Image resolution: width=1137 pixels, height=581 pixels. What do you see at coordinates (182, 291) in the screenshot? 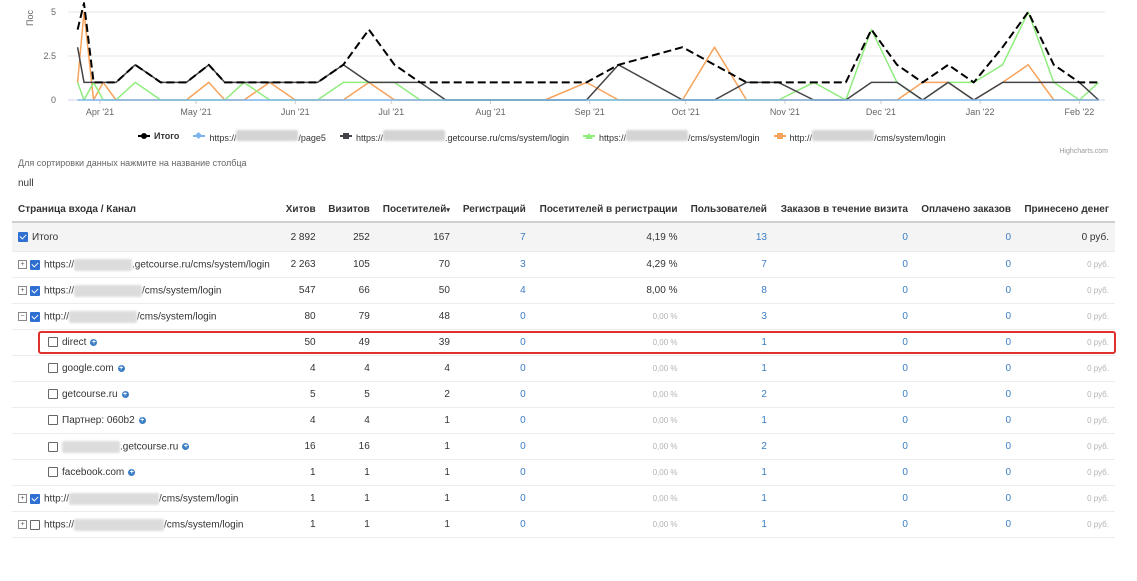
I see `entry-label: /cms/system/login` at bounding box center [182, 291].